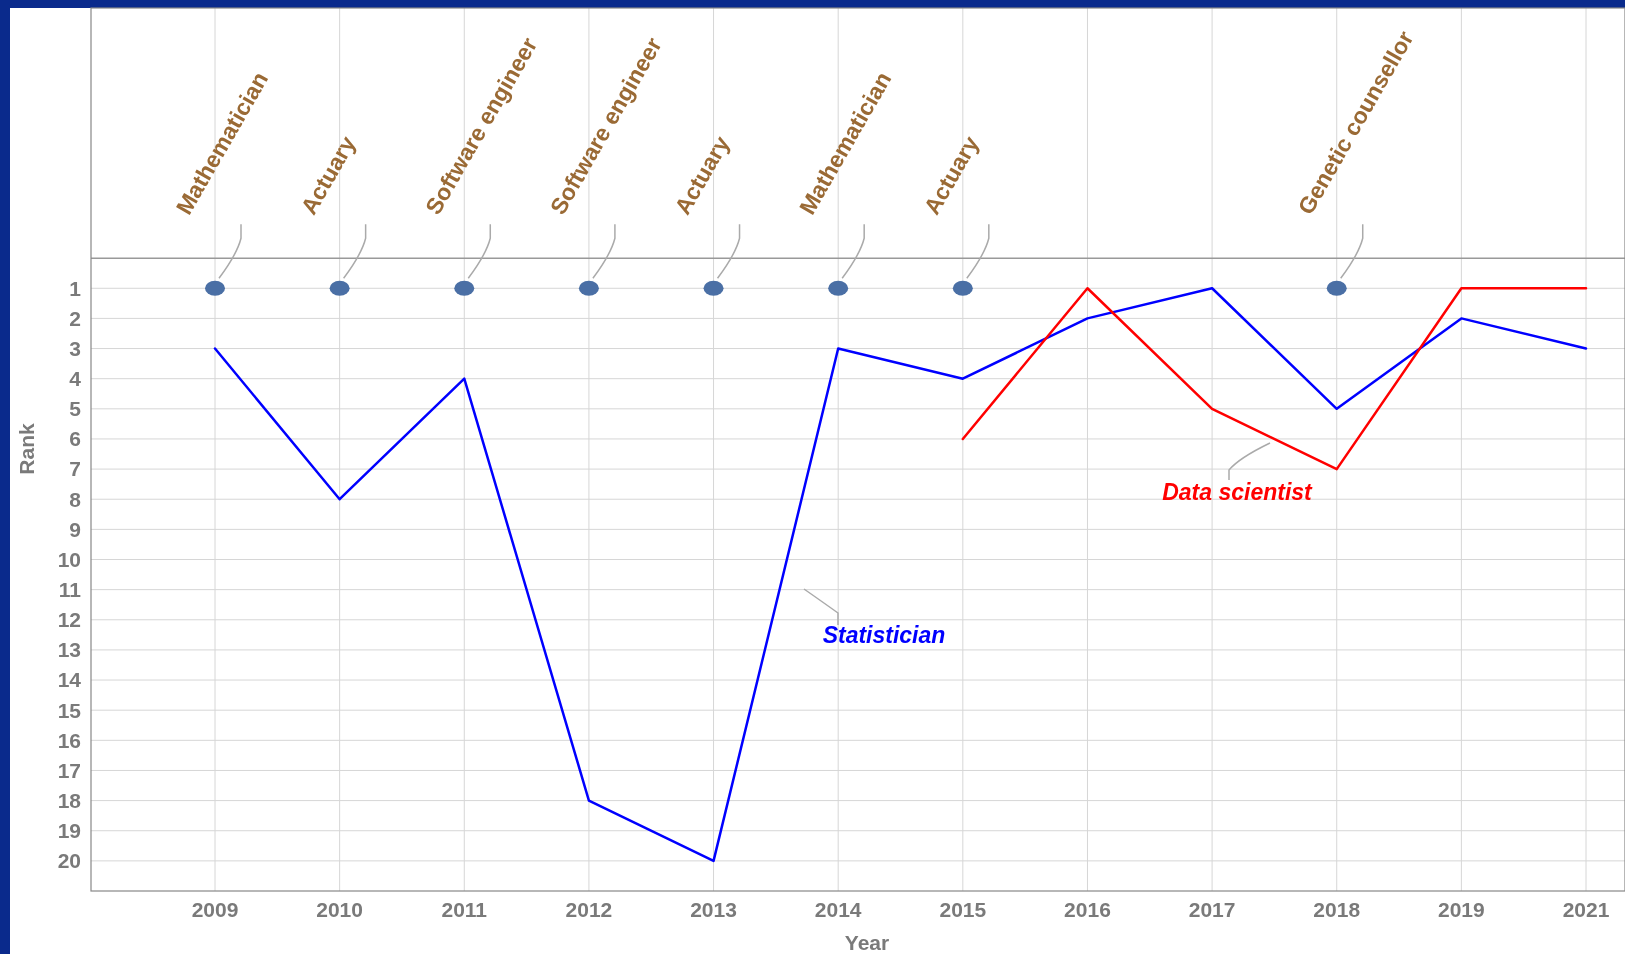 The width and height of the screenshot is (1625, 954). I want to click on y-tick-label: 14, so click(69, 680).